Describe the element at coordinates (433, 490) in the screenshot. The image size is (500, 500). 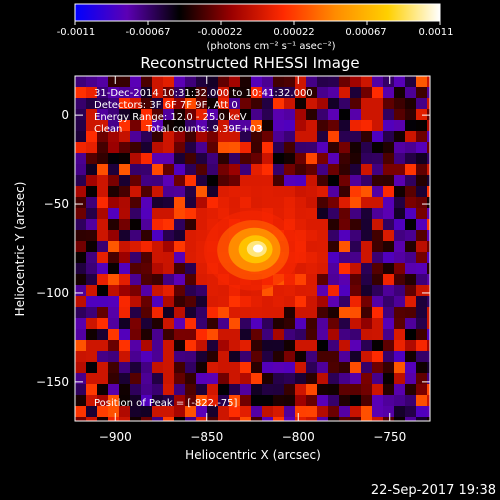
I see `timestamp: 22-Sep-2017 19:38` at that location.